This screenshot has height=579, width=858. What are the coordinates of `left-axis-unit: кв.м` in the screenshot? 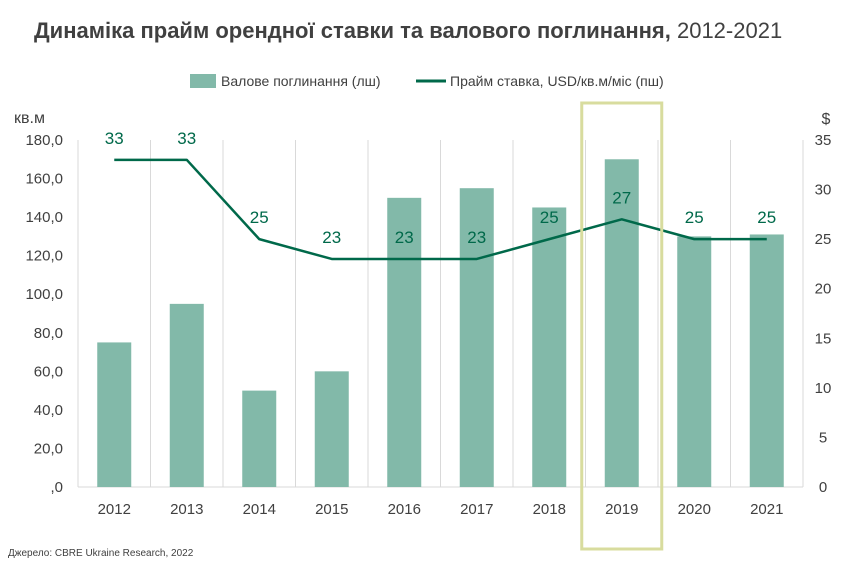 It's located at (29, 118).